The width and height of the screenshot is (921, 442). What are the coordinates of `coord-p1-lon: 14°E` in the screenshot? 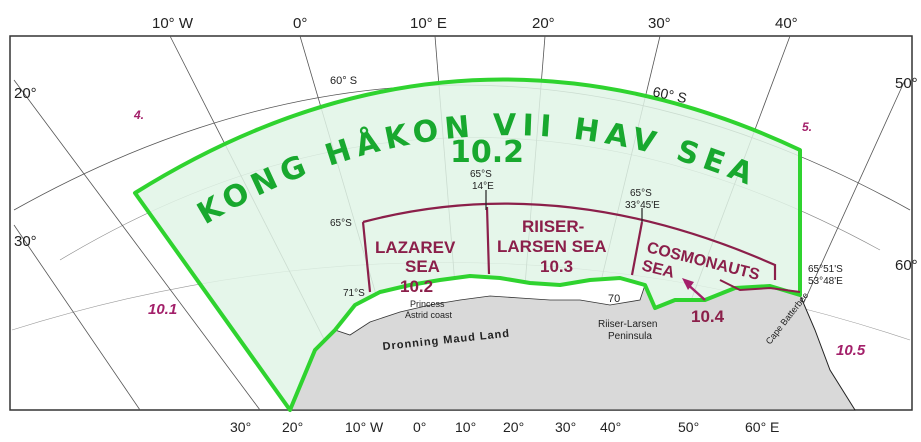 It's located at (483, 186).